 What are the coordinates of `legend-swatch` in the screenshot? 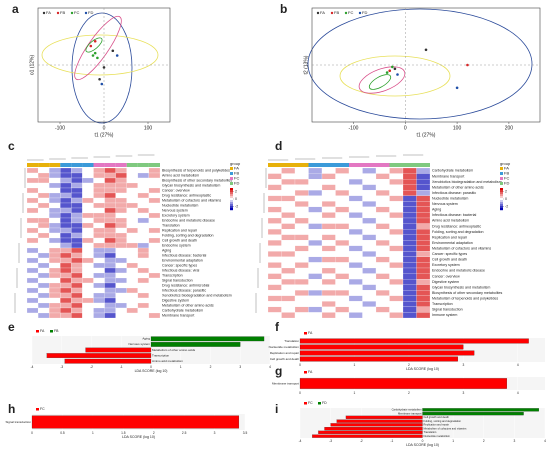 It's located at (501, 183).